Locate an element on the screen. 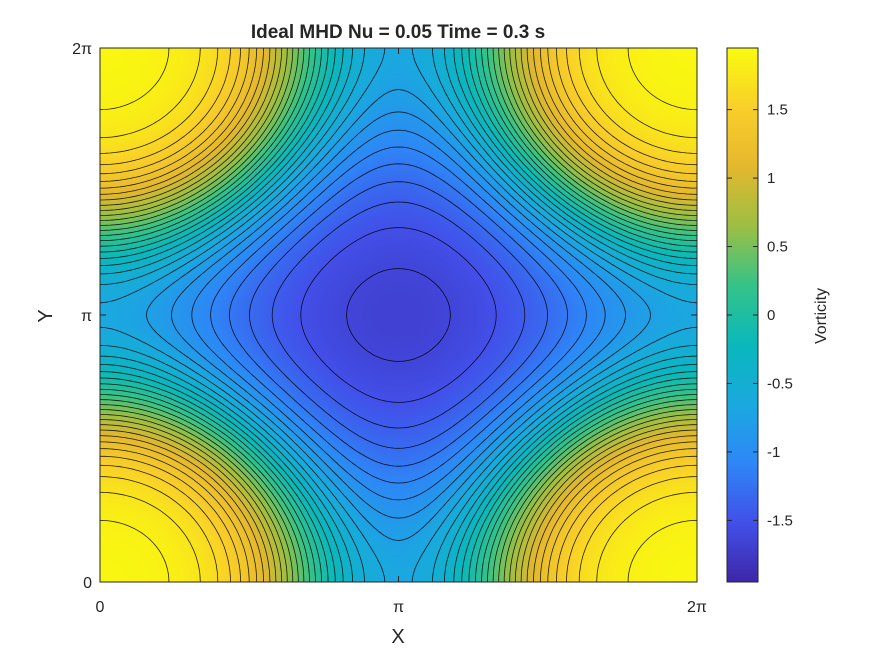 This screenshot has width=875, height=656. colorbar-ticks: -1.5 -1 -0.5 0 0.5 1 1.5 is located at coordinates (760, 315).